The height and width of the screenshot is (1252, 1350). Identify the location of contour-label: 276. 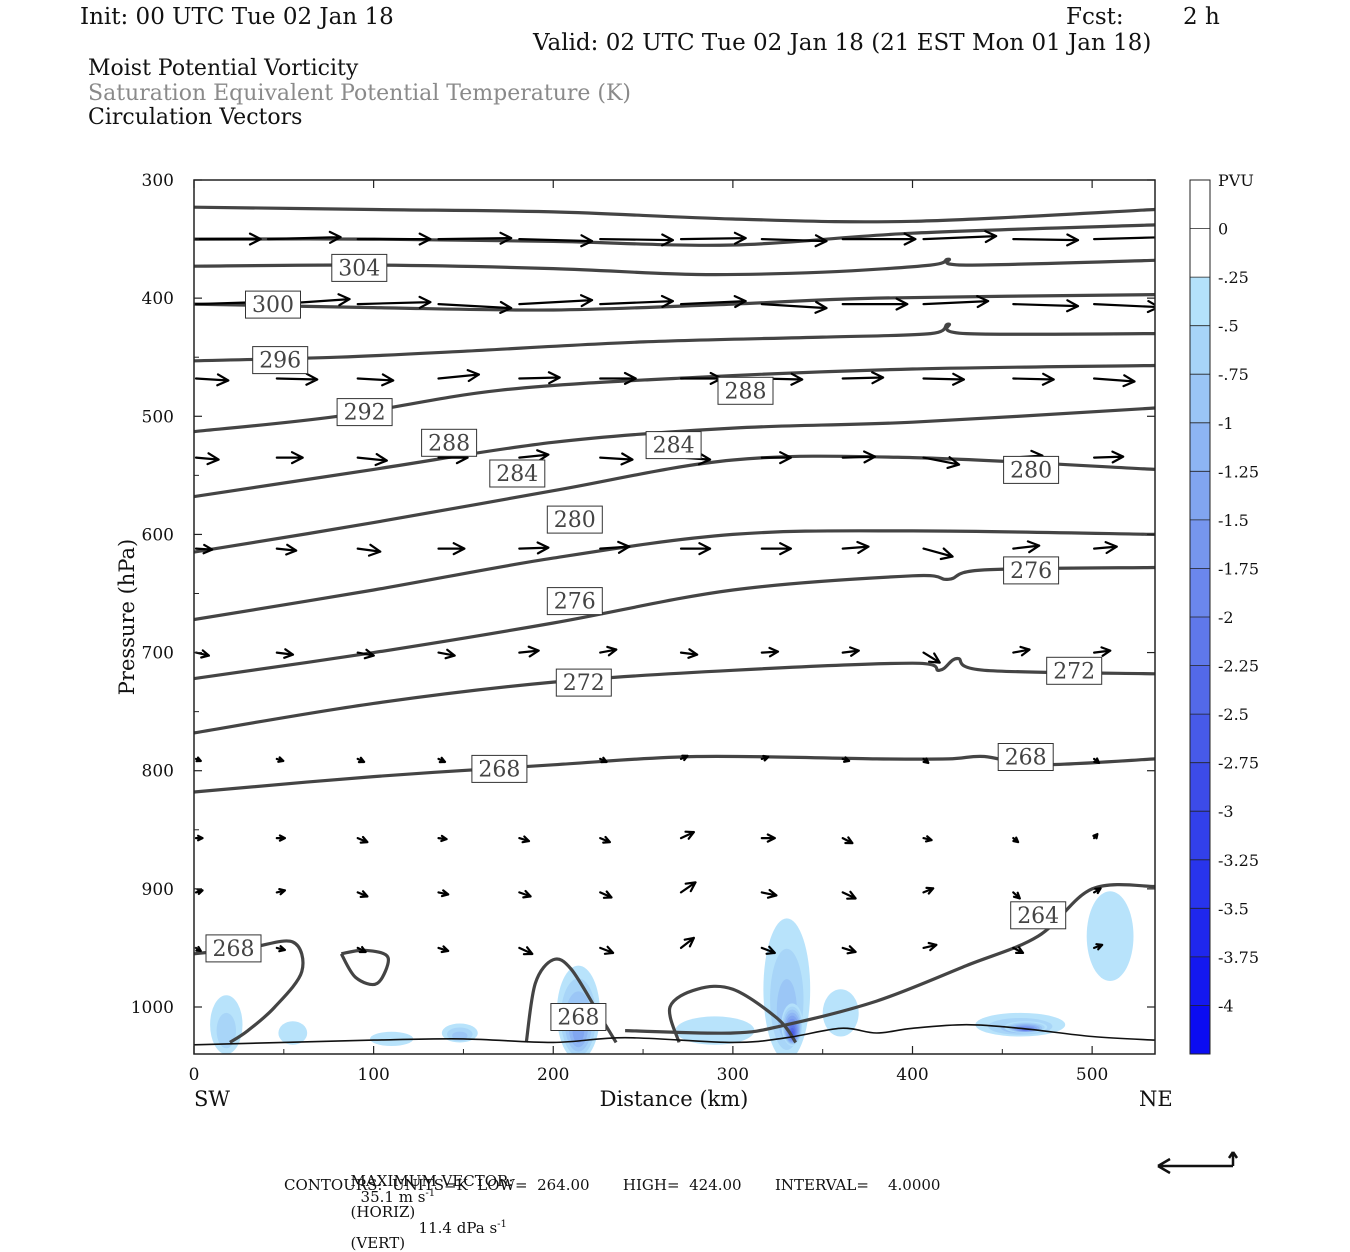
(1031, 571).